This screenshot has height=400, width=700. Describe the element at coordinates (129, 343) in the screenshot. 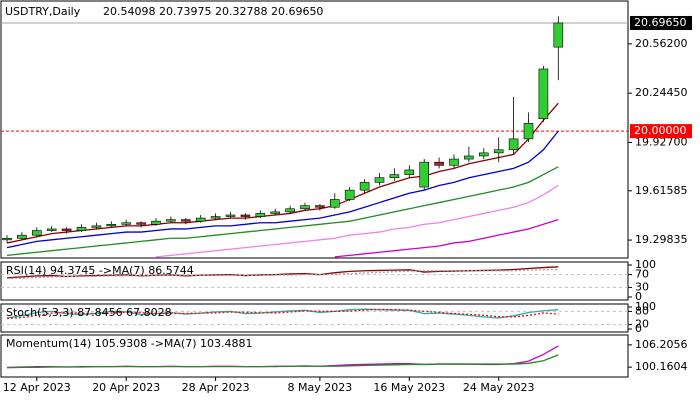

I see `panel-title: Momentum(14) 105.9308 ->MA(7) 103.4881` at that location.